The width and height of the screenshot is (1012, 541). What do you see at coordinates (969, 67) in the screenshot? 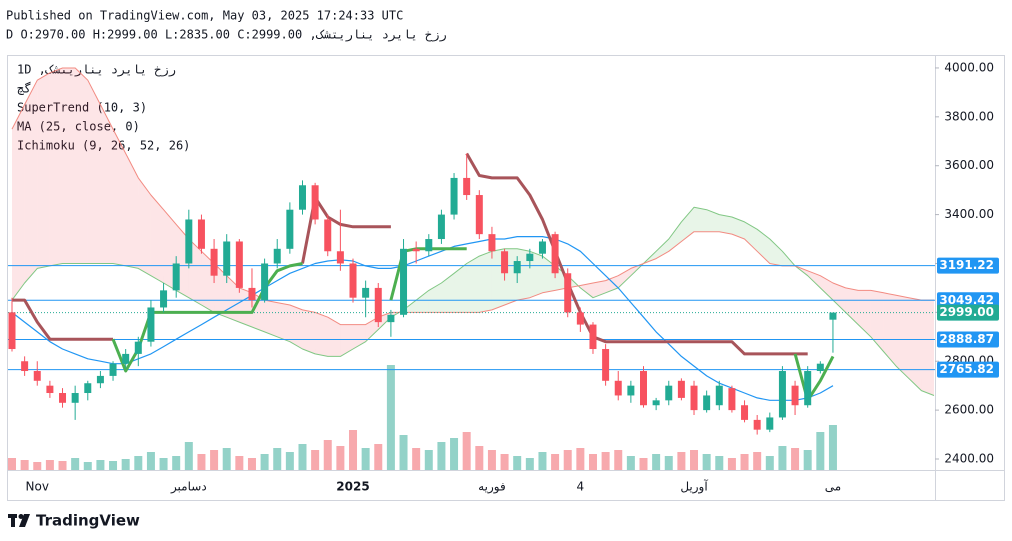
I see `y-tick-label: 4000.00` at bounding box center [969, 67].